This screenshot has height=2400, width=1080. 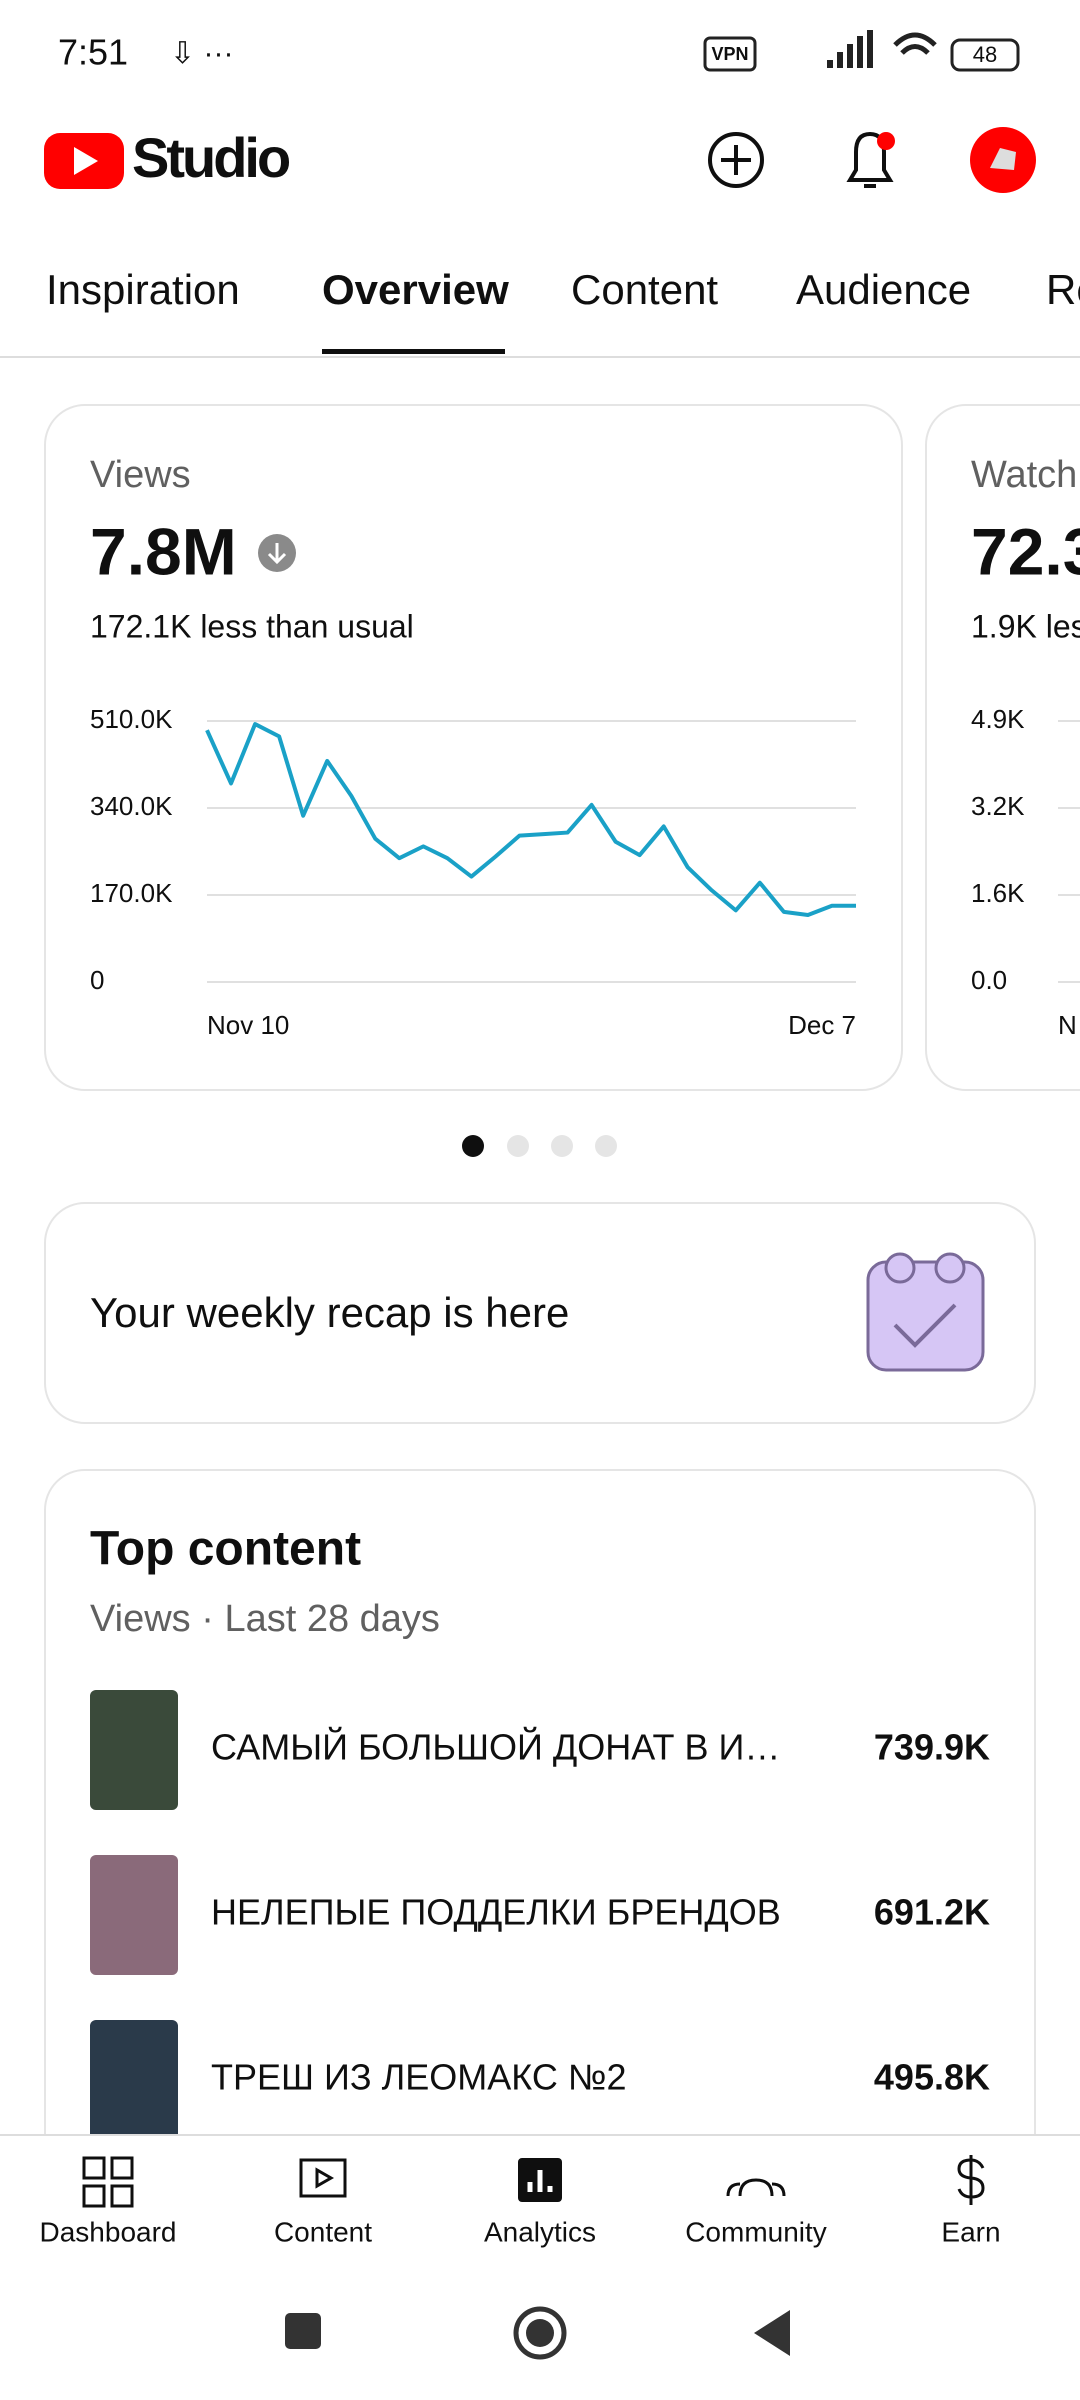 What do you see at coordinates (970, 2231) in the screenshot?
I see `nav-label: Earn` at bounding box center [970, 2231].